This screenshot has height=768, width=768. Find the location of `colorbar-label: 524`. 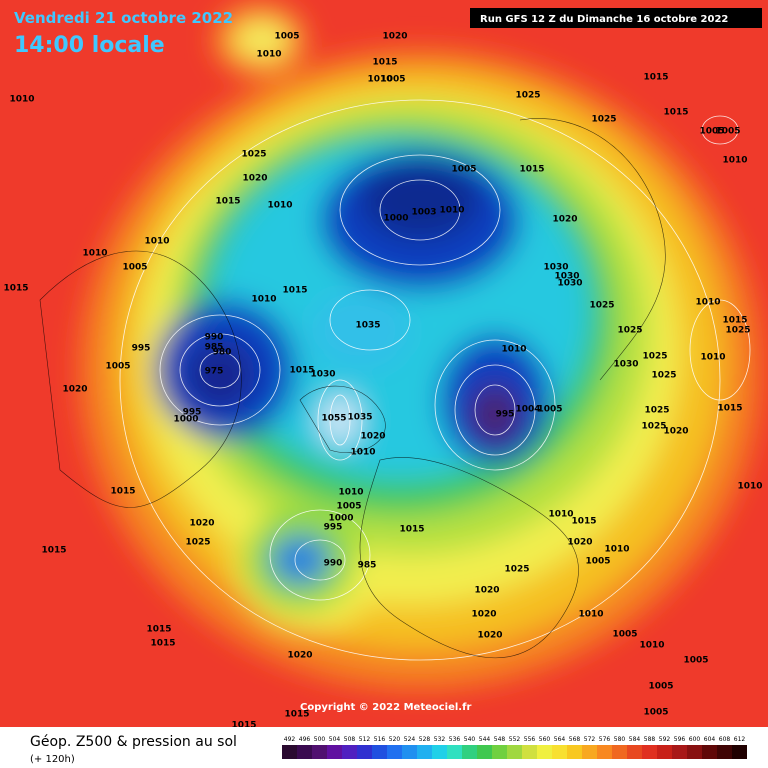

colorbar-label: 524 is located at coordinates (410, 739).